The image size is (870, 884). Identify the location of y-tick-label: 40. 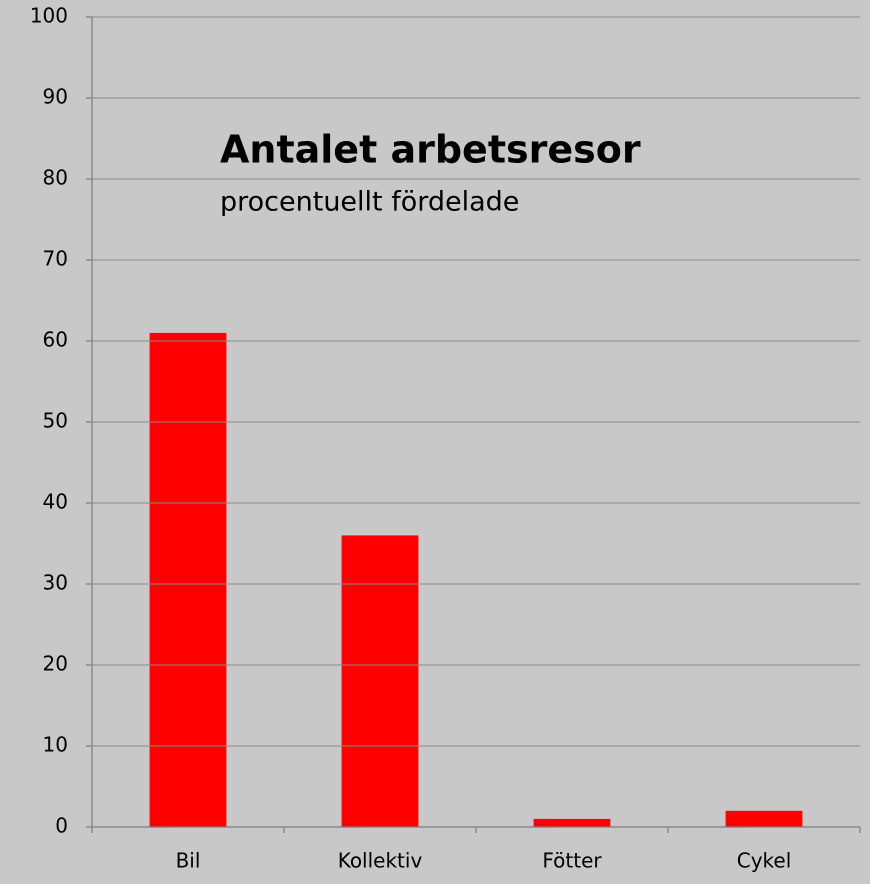
(55, 502).